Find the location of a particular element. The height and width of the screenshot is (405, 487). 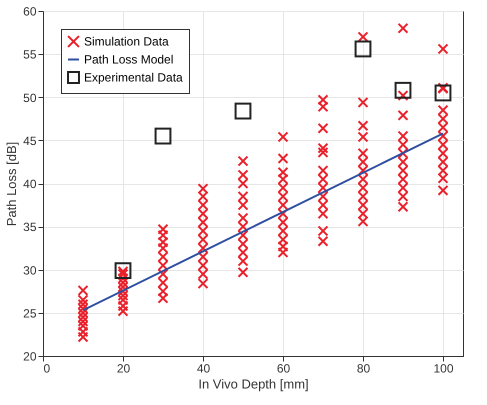

x-tick-label: 0 is located at coordinates (47, 369).